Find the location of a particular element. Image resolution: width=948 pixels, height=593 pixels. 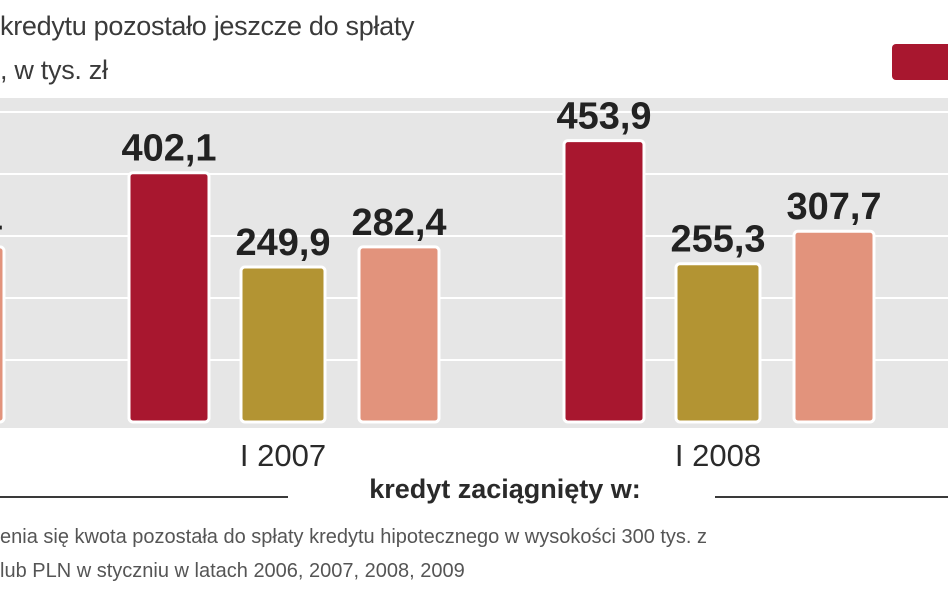

title-line-1: kredytu pozostało jeszcze do spłaty is located at coordinates (207, 26).